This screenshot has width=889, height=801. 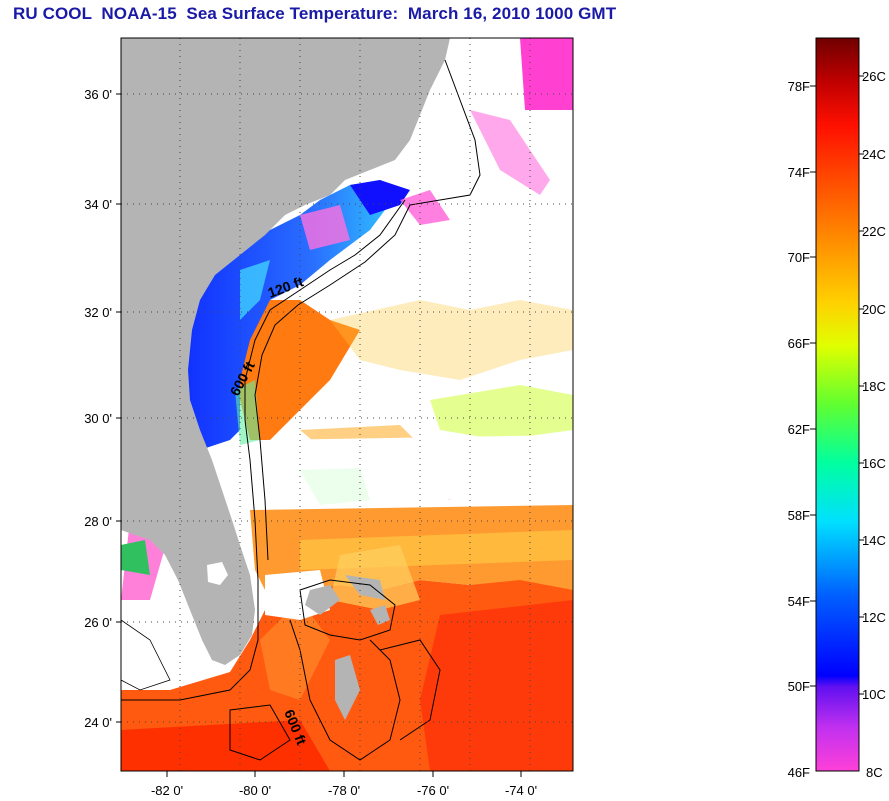 I want to click on colorbar-f-label: 58F, so click(x=799, y=515).